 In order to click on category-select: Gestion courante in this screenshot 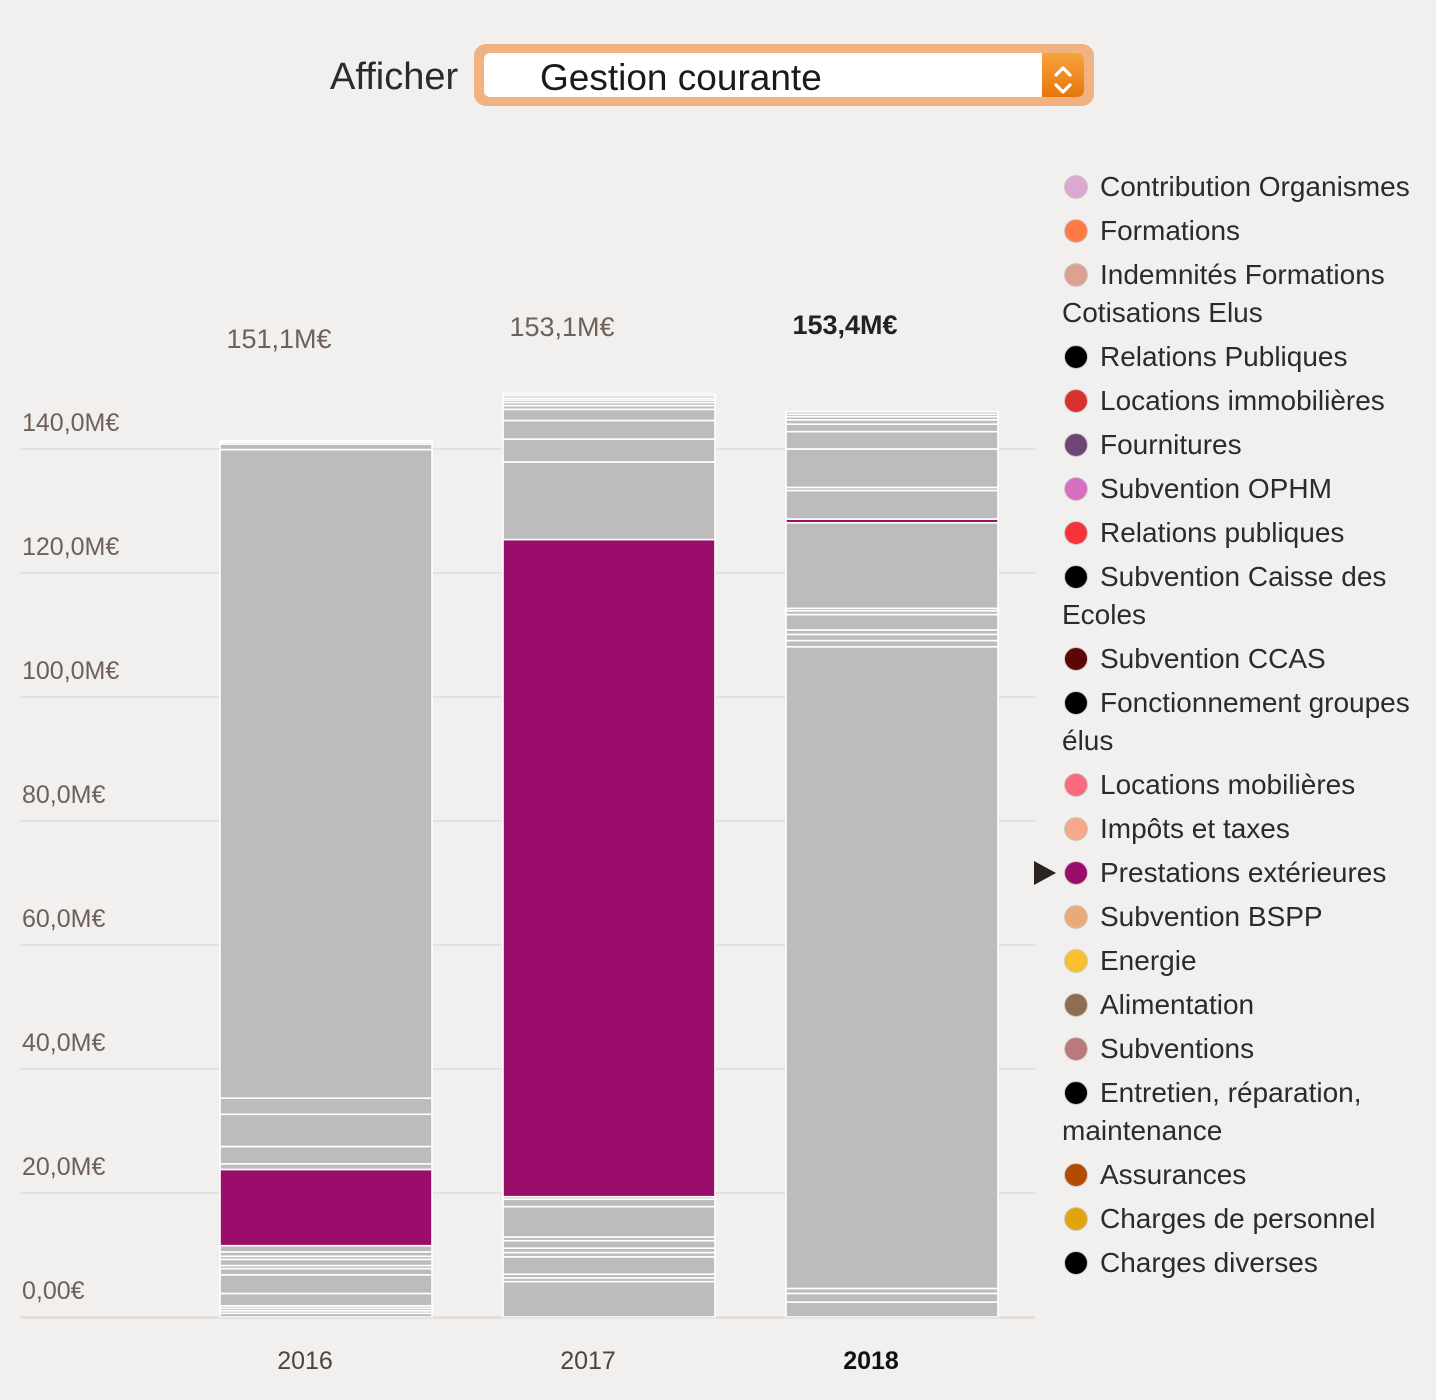, I will do `click(784, 75)`.